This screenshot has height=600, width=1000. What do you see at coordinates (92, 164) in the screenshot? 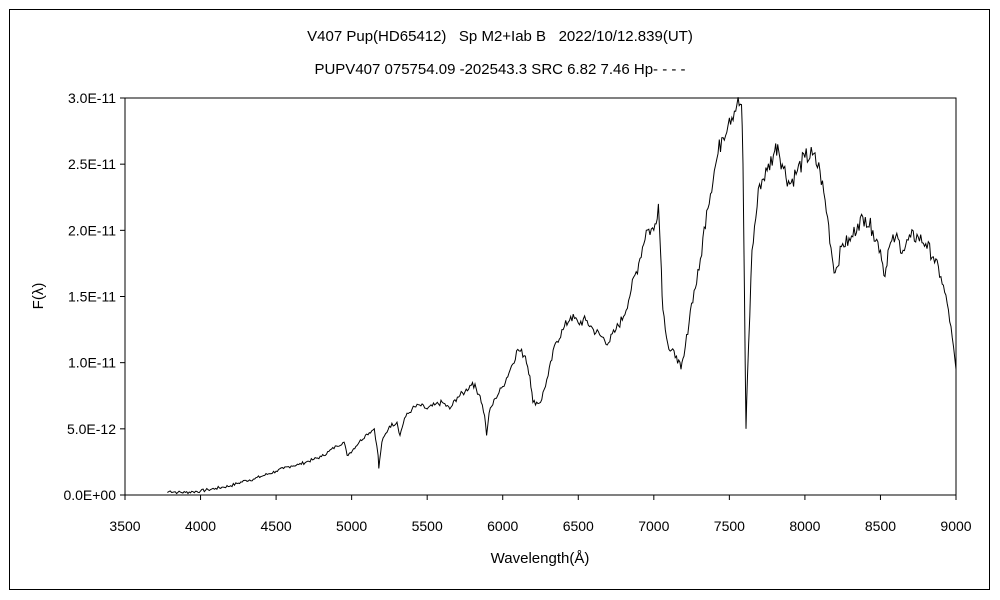
I see `y-tick-label: 2.5E-11` at bounding box center [92, 164].